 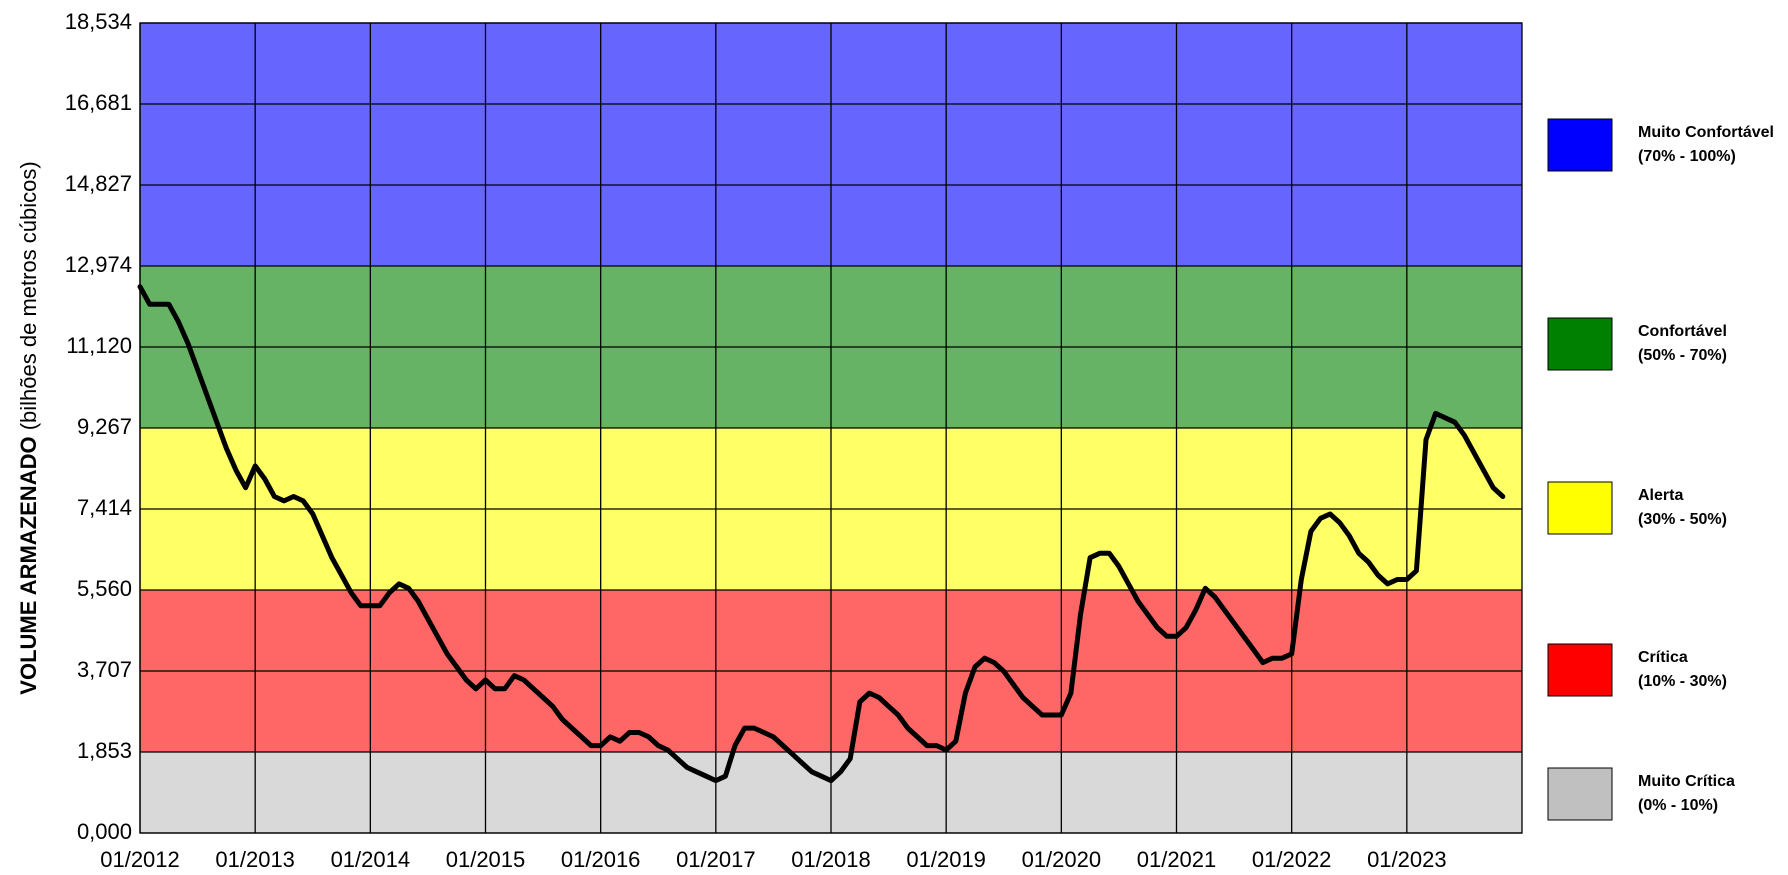 What do you see at coordinates (371, 859) in the screenshot?
I see `x-tick-label: 01/2014` at bounding box center [371, 859].